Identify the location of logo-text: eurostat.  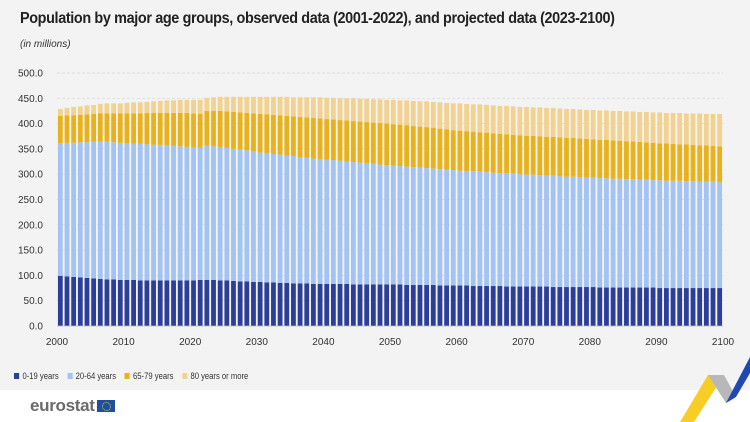
(62, 405).